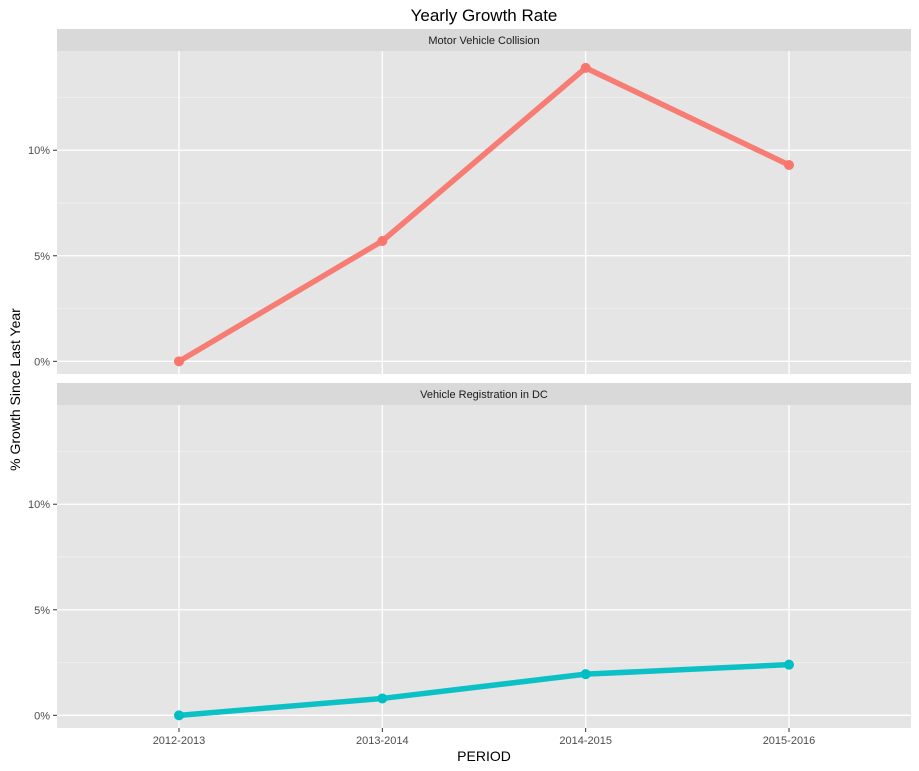  What do you see at coordinates (484, 756) in the screenshot?
I see `x-axis-title: PERIOD` at bounding box center [484, 756].